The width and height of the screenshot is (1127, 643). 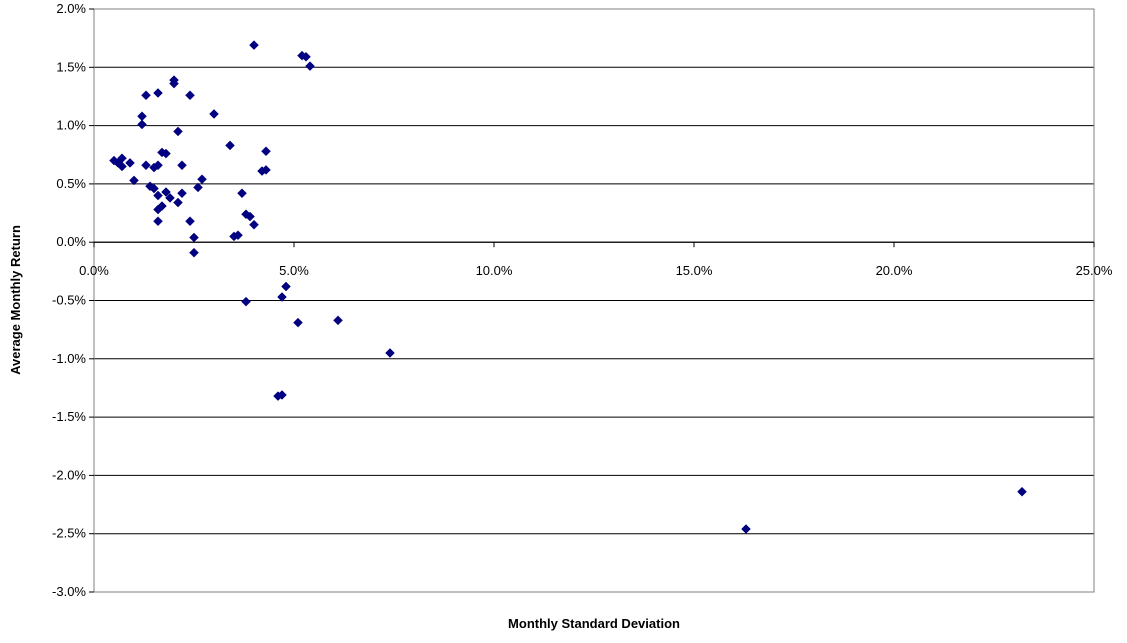 What do you see at coordinates (694, 270) in the screenshot?
I see `x-tick-label: 15.0%` at bounding box center [694, 270].